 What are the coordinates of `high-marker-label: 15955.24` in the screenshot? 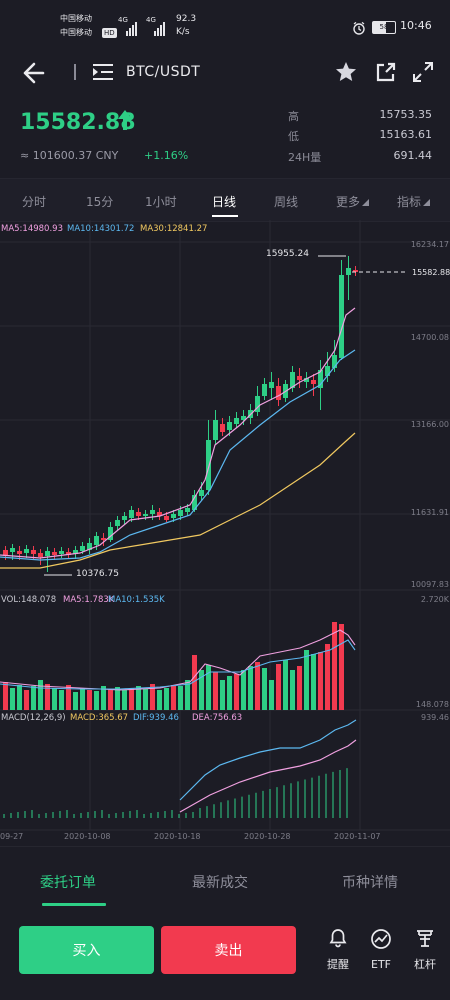 It's located at (287, 254).